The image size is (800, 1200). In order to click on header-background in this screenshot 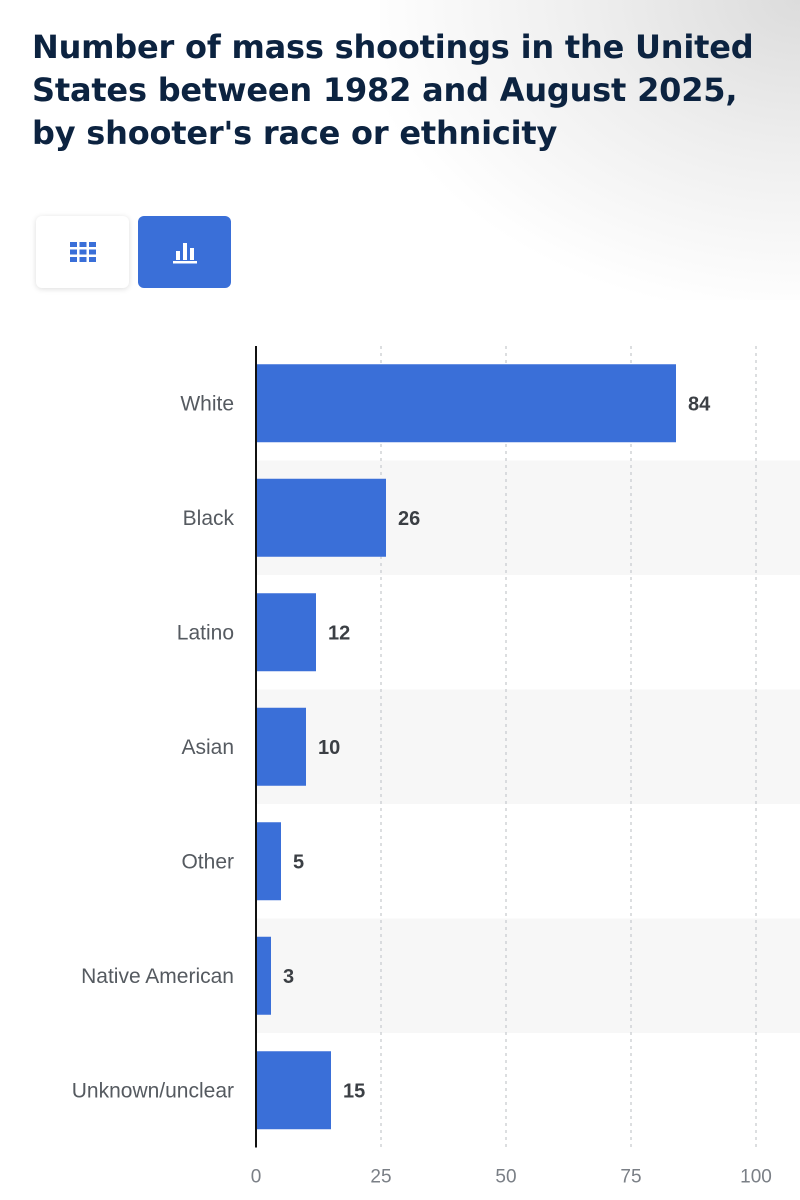, I will do `click(590, 150)`.